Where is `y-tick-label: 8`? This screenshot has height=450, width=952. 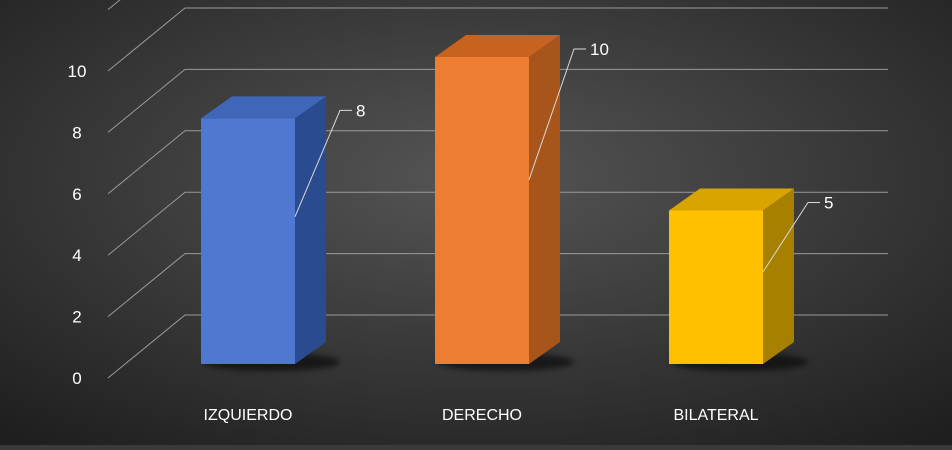
y-tick-label: 8 is located at coordinates (76, 132).